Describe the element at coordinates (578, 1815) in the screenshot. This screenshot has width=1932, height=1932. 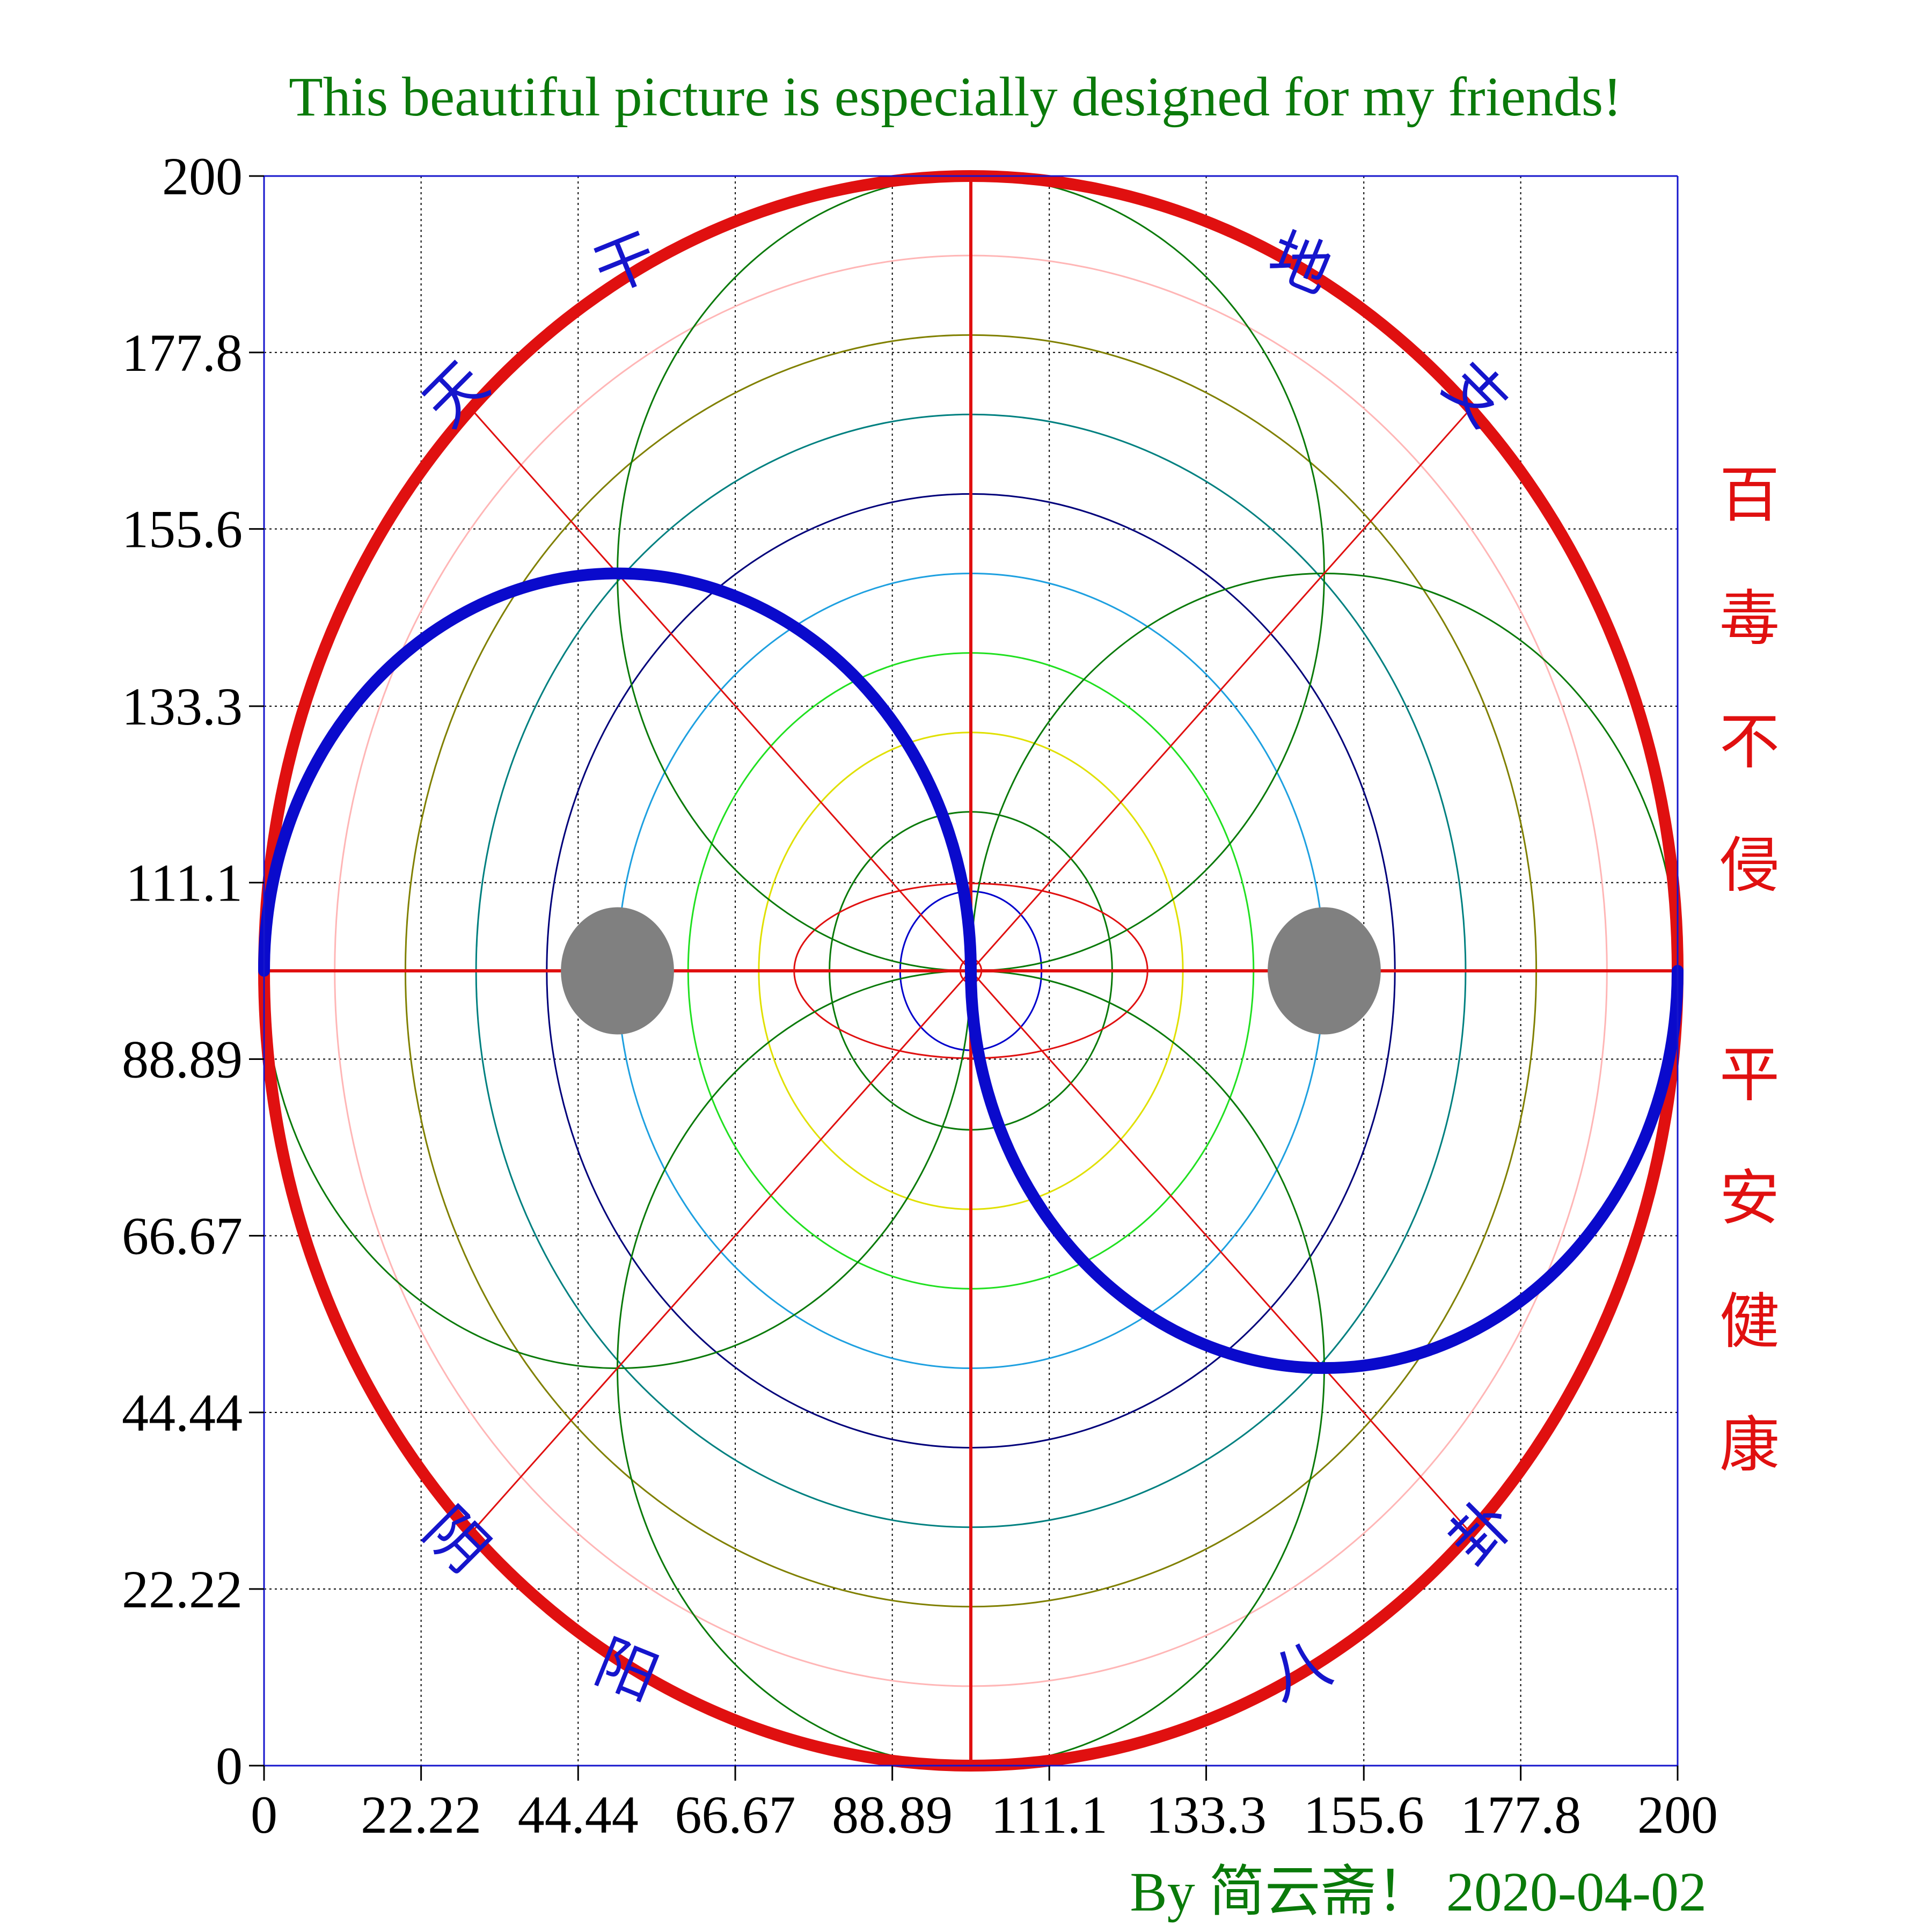
I see `x-tick-label: 44.44` at that location.